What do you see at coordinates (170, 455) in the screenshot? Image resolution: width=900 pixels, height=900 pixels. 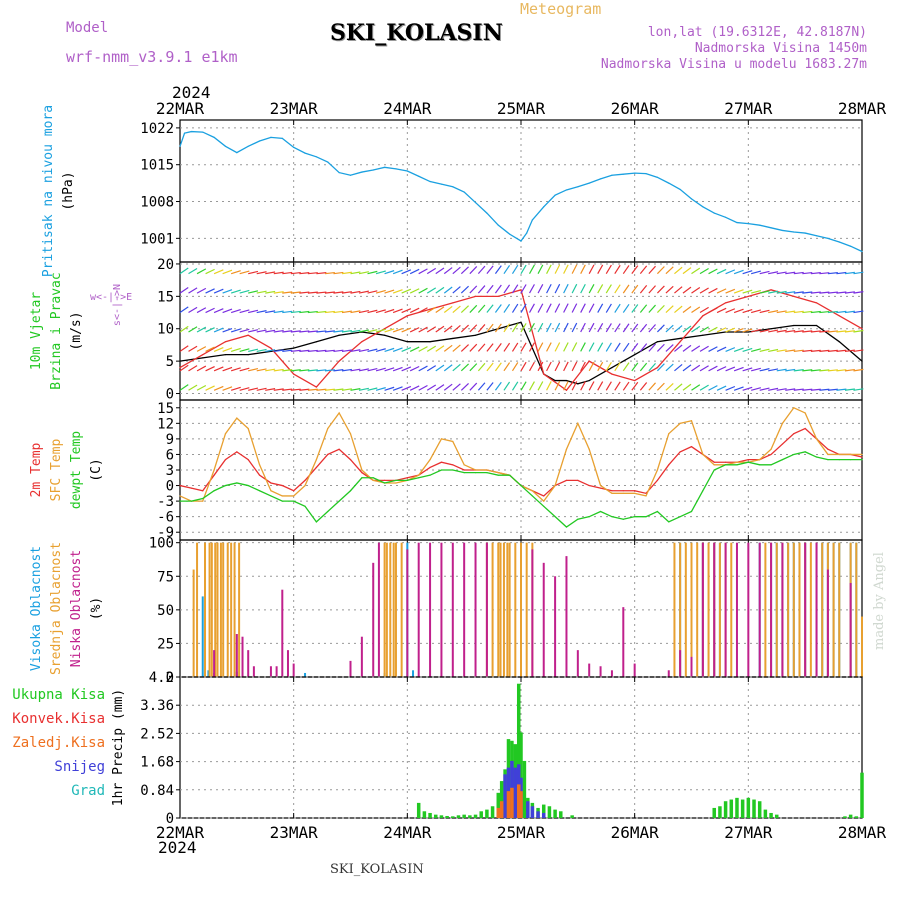 I see `y-tick-label: 6` at bounding box center [170, 455].